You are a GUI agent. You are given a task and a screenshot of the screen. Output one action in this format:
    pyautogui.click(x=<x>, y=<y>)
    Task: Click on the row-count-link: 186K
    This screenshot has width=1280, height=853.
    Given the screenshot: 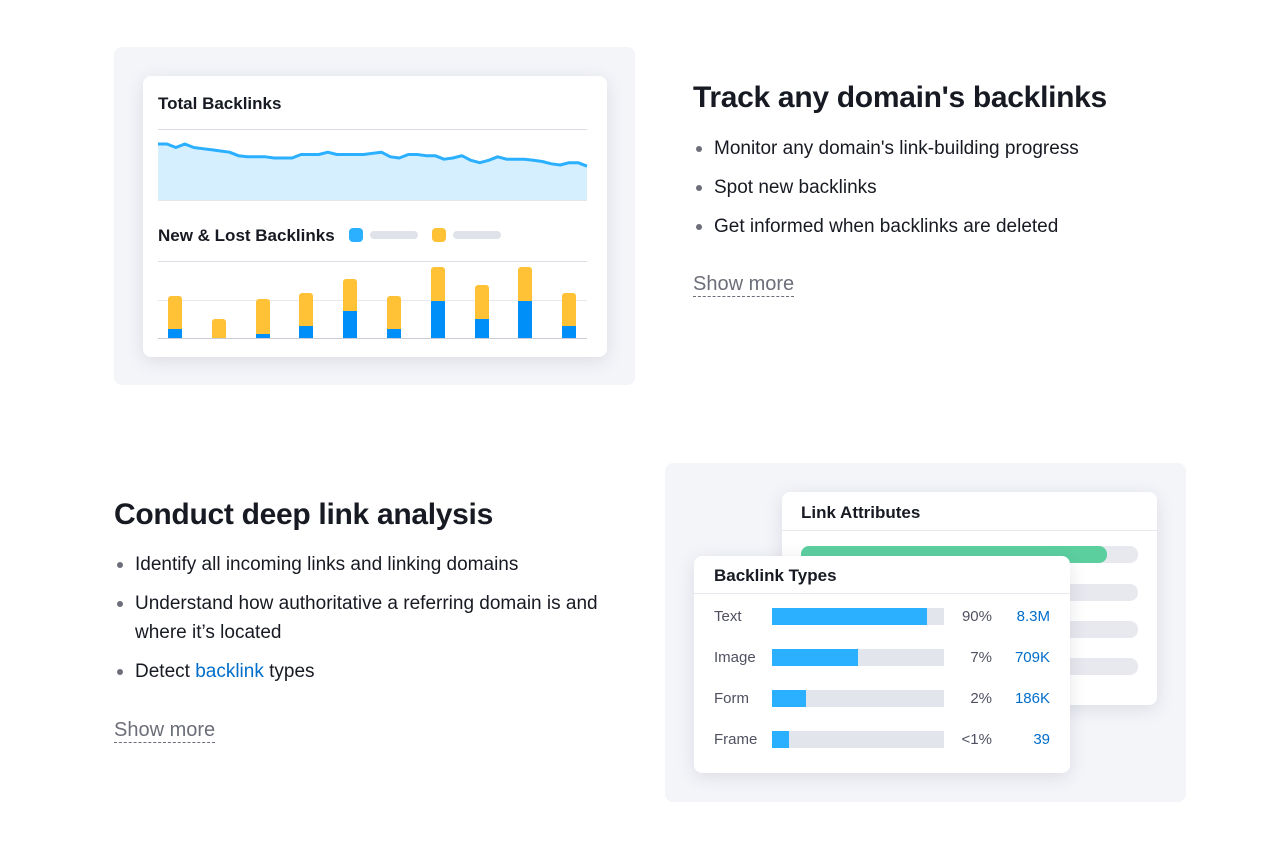 What is the action you would take?
    pyautogui.click(x=1032, y=698)
    